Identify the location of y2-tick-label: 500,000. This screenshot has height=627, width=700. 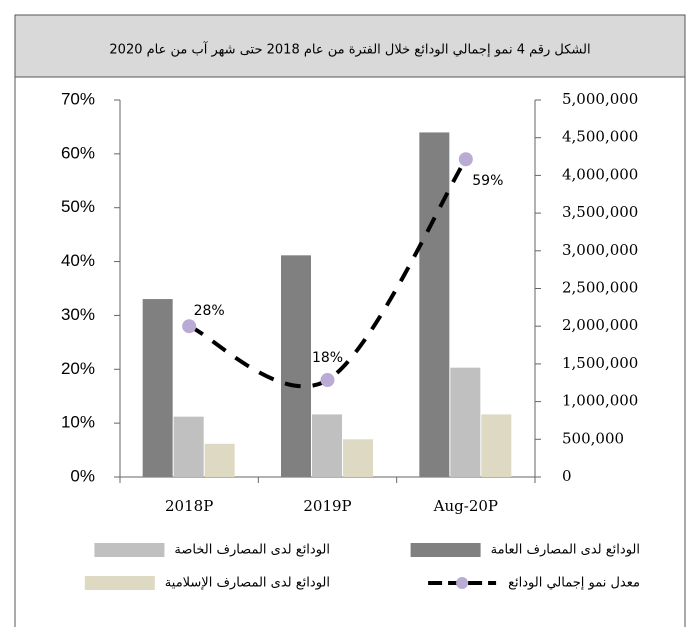
(593, 438).